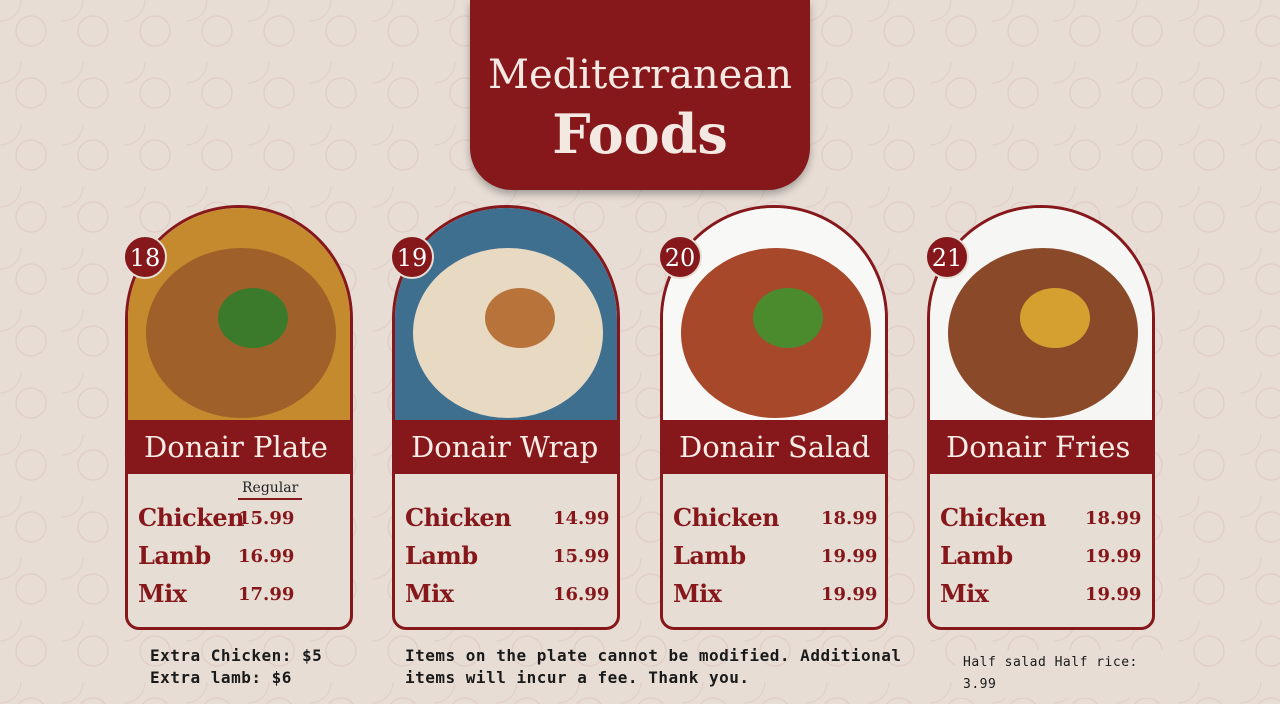  What do you see at coordinates (577, 677) in the screenshot?
I see `policy-line-2: items will incur a fee. Thank you.` at bounding box center [577, 677].